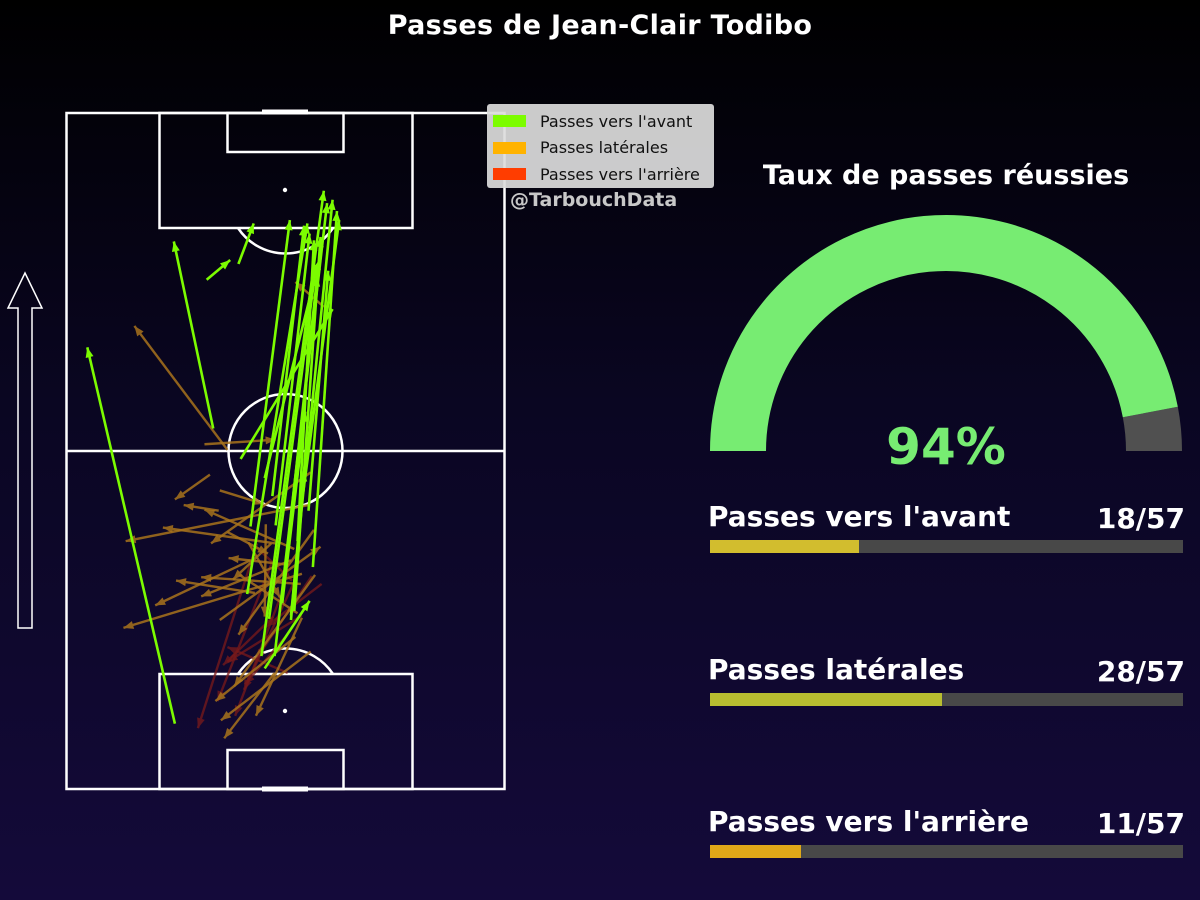 This screenshot has width=1200, height=900. Describe the element at coordinates (603, 121) in the screenshot. I see `legend-item-forward: Passes vers l'avant` at that location.